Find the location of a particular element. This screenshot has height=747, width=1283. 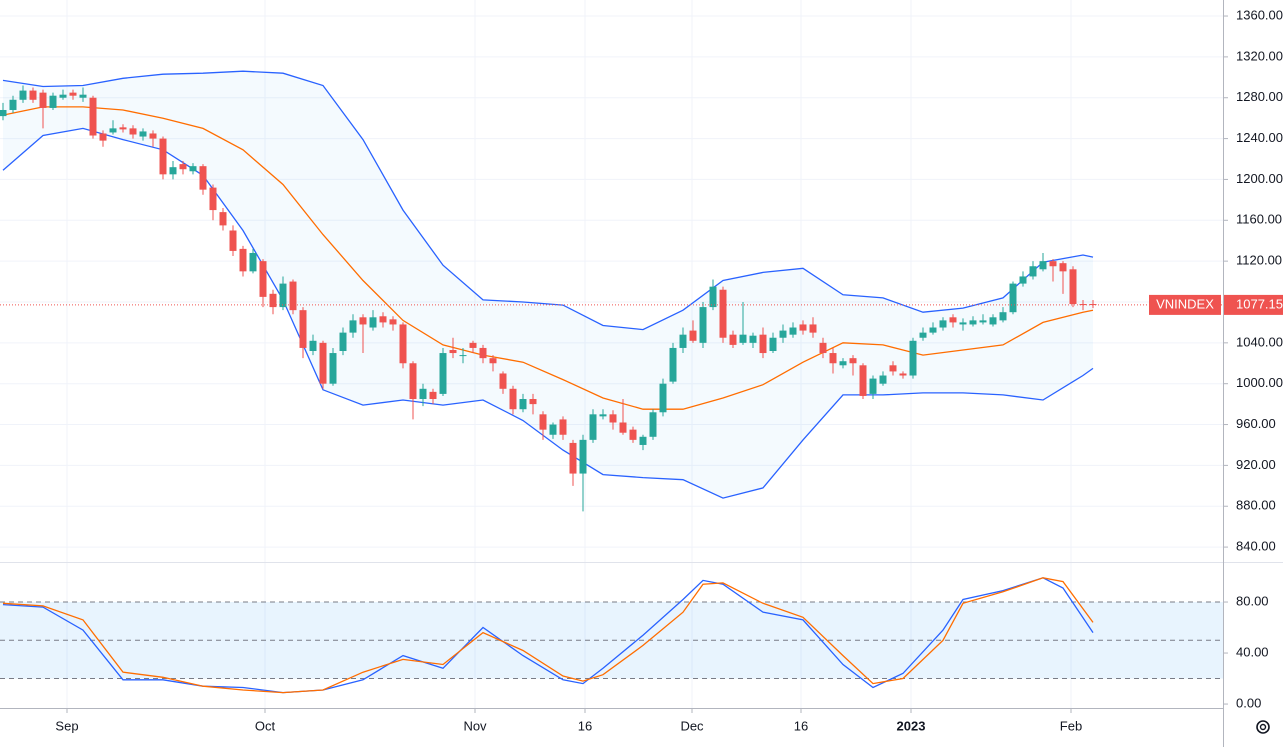

y-tick-label: 920.00 is located at coordinates (1256, 464).